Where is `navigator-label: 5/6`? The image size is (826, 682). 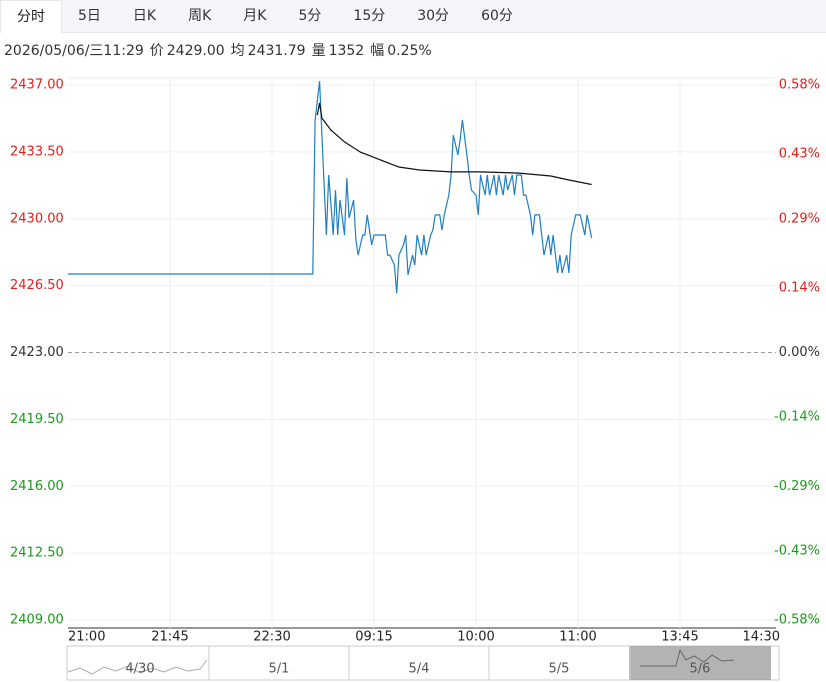 navigator-label: 5/6 is located at coordinates (700, 669).